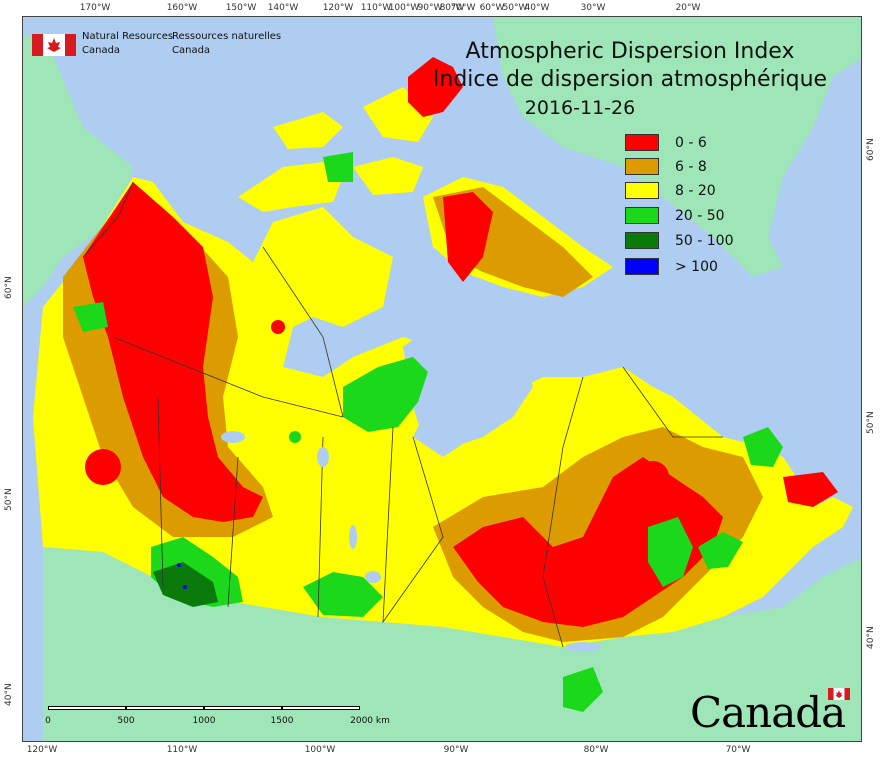 The image size is (880, 760). What do you see at coordinates (704, 241) in the screenshot?
I see `legend-label: 50 - 100` at bounding box center [704, 241].